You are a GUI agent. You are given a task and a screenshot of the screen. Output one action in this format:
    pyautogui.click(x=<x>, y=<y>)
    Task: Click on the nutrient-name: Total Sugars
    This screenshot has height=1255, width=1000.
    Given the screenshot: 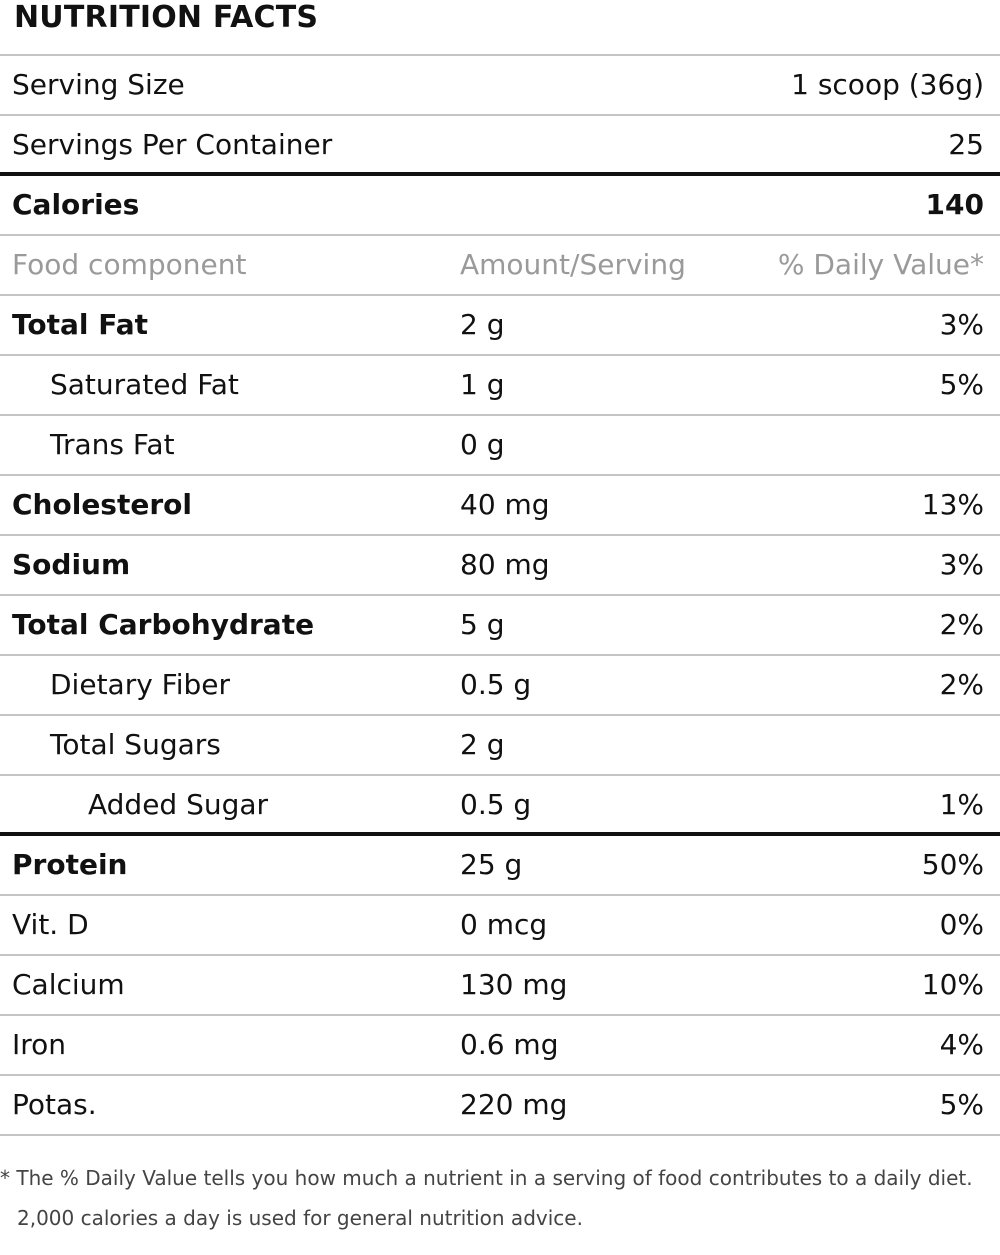 What is the action you would take?
    pyautogui.click(x=135, y=744)
    